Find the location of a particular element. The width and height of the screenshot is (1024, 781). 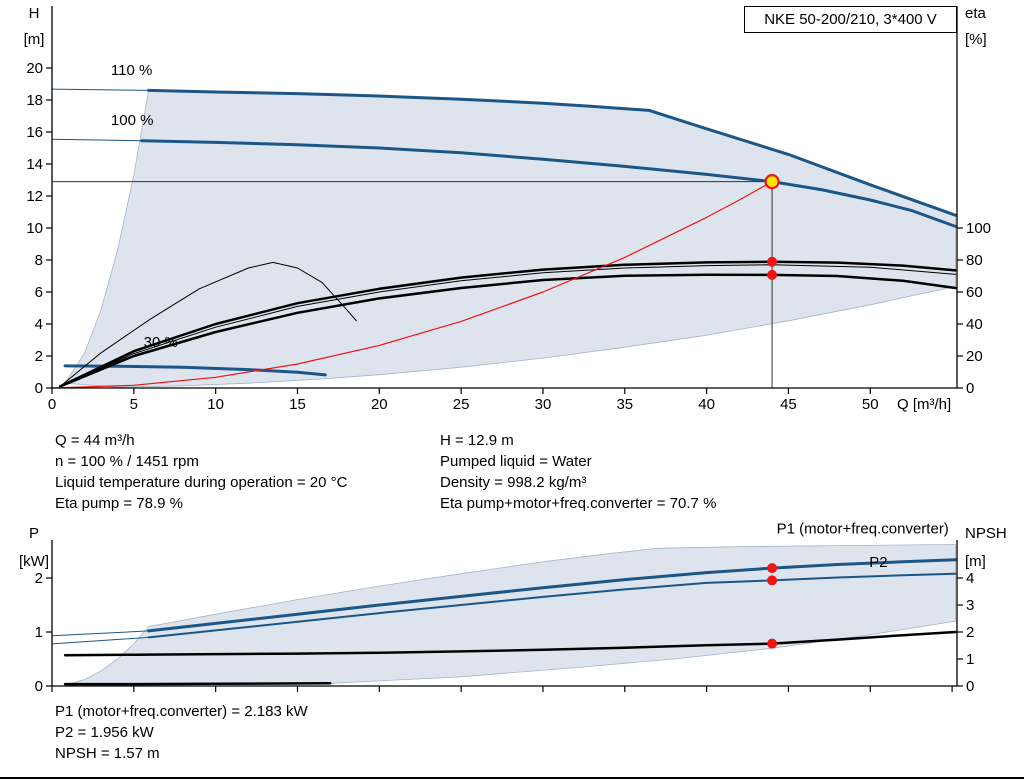

info-line-p2: P2 = 1.956 kW is located at coordinates (104, 732).